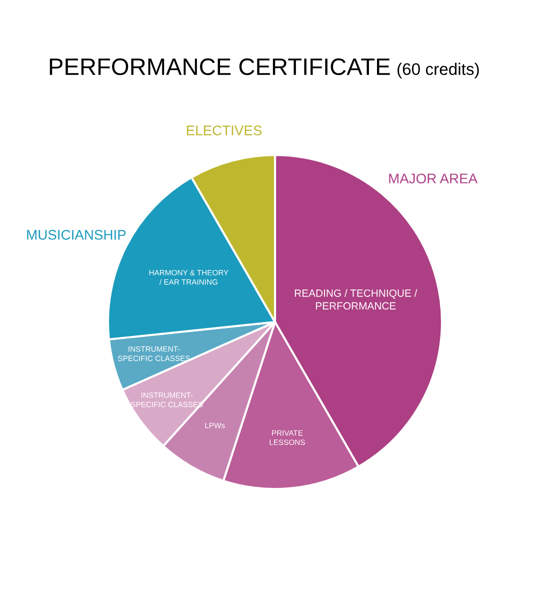 The width and height of the screenshot is (533, 599). Describe the element at coordinates (220, 67) in the screenshot. I see `chart-title: PERFORMANCE CERTIFICATE` at that location.